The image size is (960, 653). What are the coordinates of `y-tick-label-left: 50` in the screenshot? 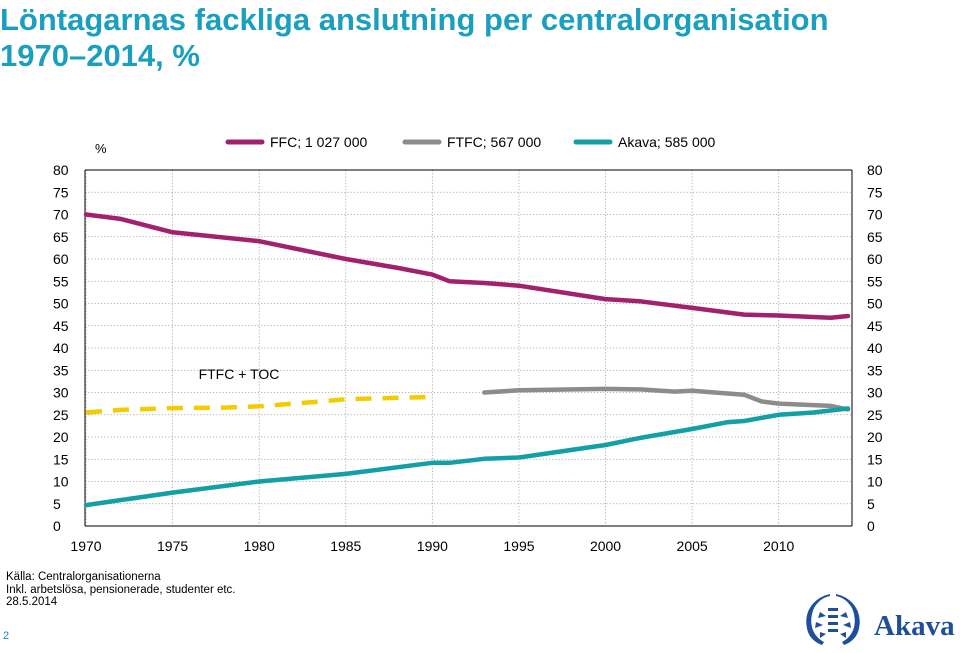 It's located at (61, 304).